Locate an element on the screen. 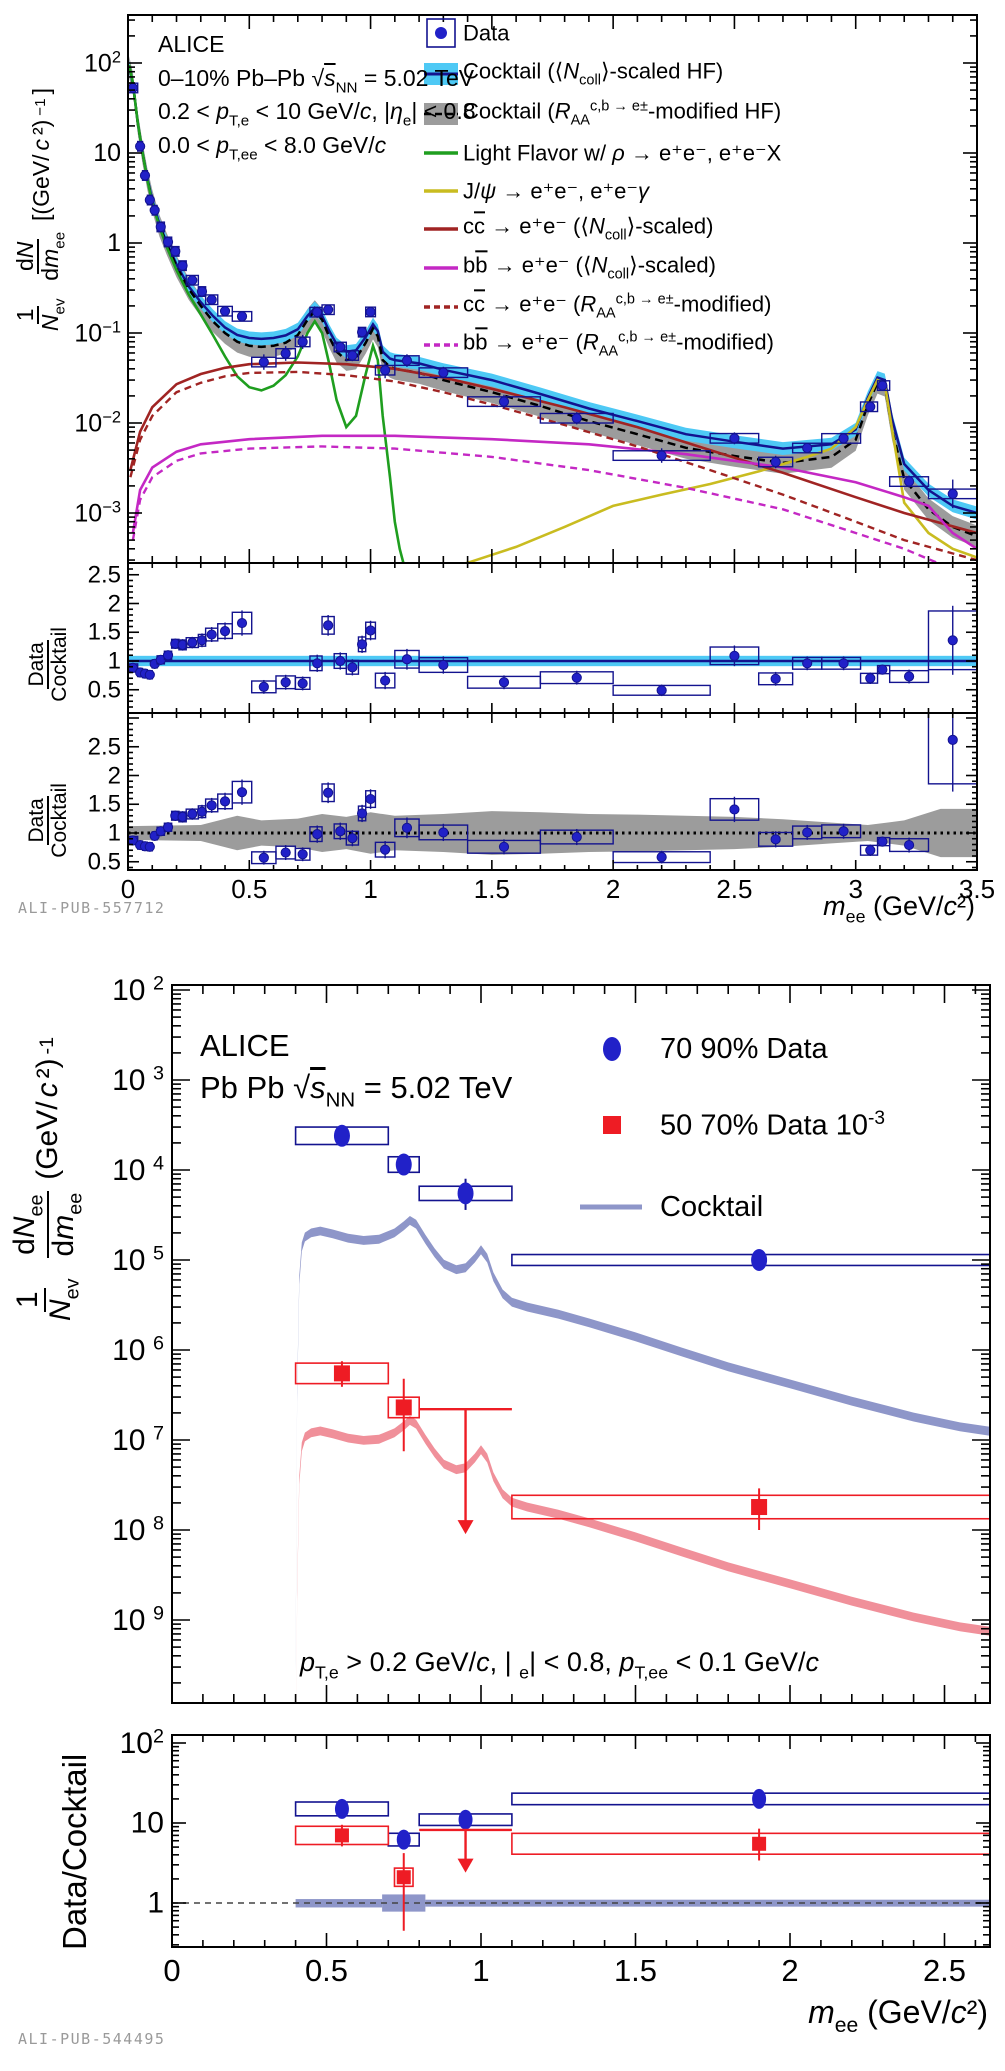 This screenshot has height=2071, width=1005. curve-light-flavor is located at coordinates (267, 313).